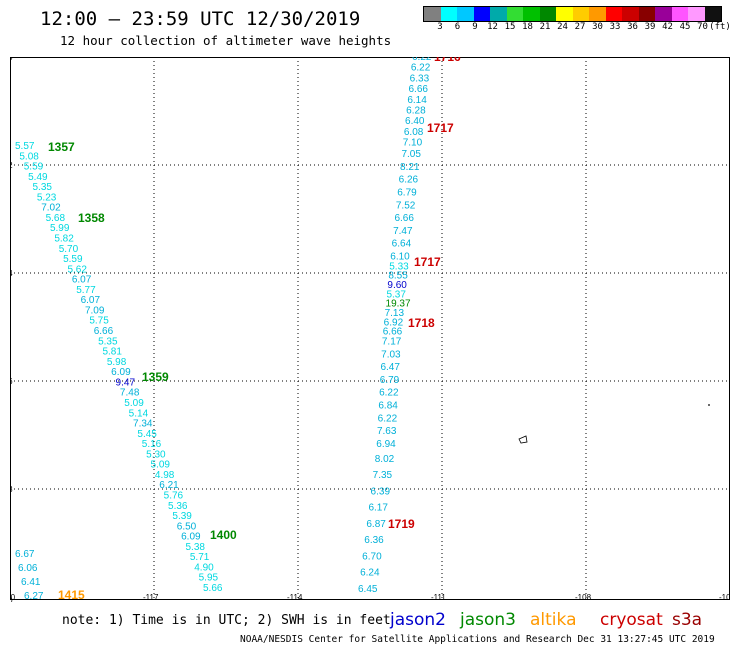 Image resolution: width=740 pixels, height=650 pixels. What do you see at coordinates (510, 27) in the screenshot?
I see `colorbar-label: 15` at bounding box center [510, 27].